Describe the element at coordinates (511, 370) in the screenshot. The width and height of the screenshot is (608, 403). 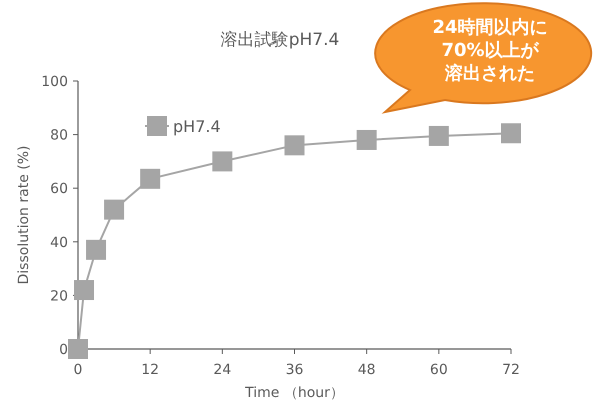
I see `x-tick-label: 72` at that location.